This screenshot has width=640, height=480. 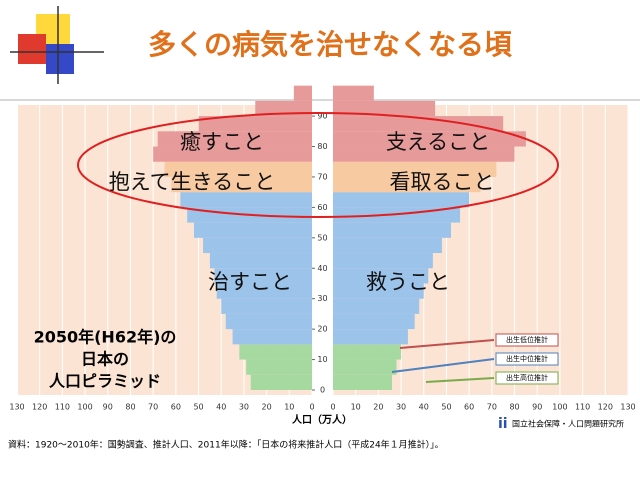 What do you see at coordinates (322, 116) in the screenshot?
I see `y-tick-label: 90` at bounding box center [322, 116].